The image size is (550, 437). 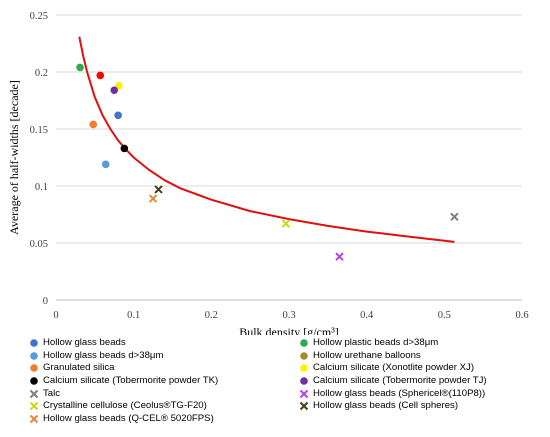 What do you see at coordinates (45, 301) in the screenshot?
I see `y-tick-label: 0` at bounding box center [45, 301].